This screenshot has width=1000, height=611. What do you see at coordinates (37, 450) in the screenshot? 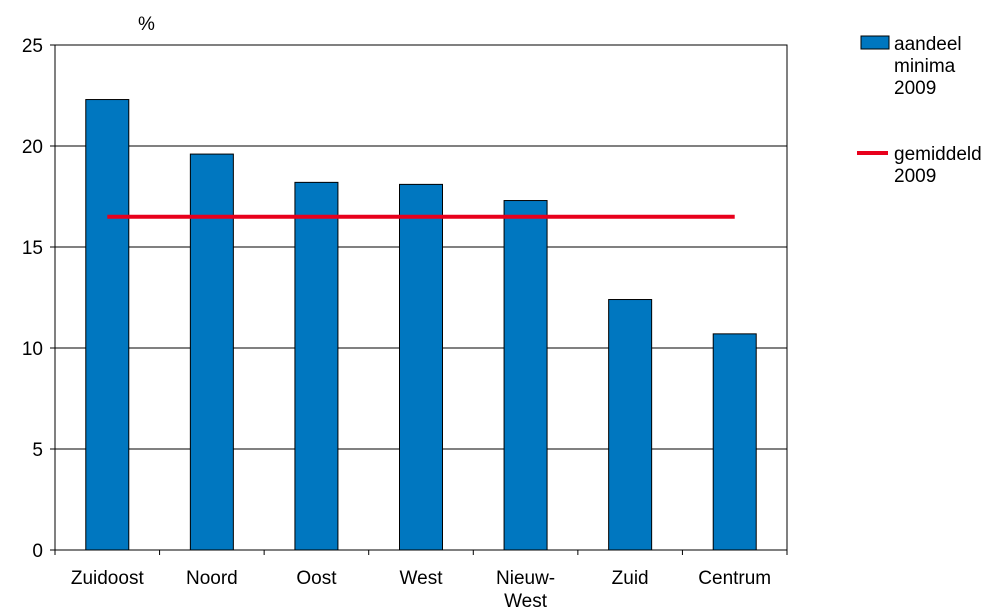
I see `y-tick-label: 5` at bounding box center [37, 450].